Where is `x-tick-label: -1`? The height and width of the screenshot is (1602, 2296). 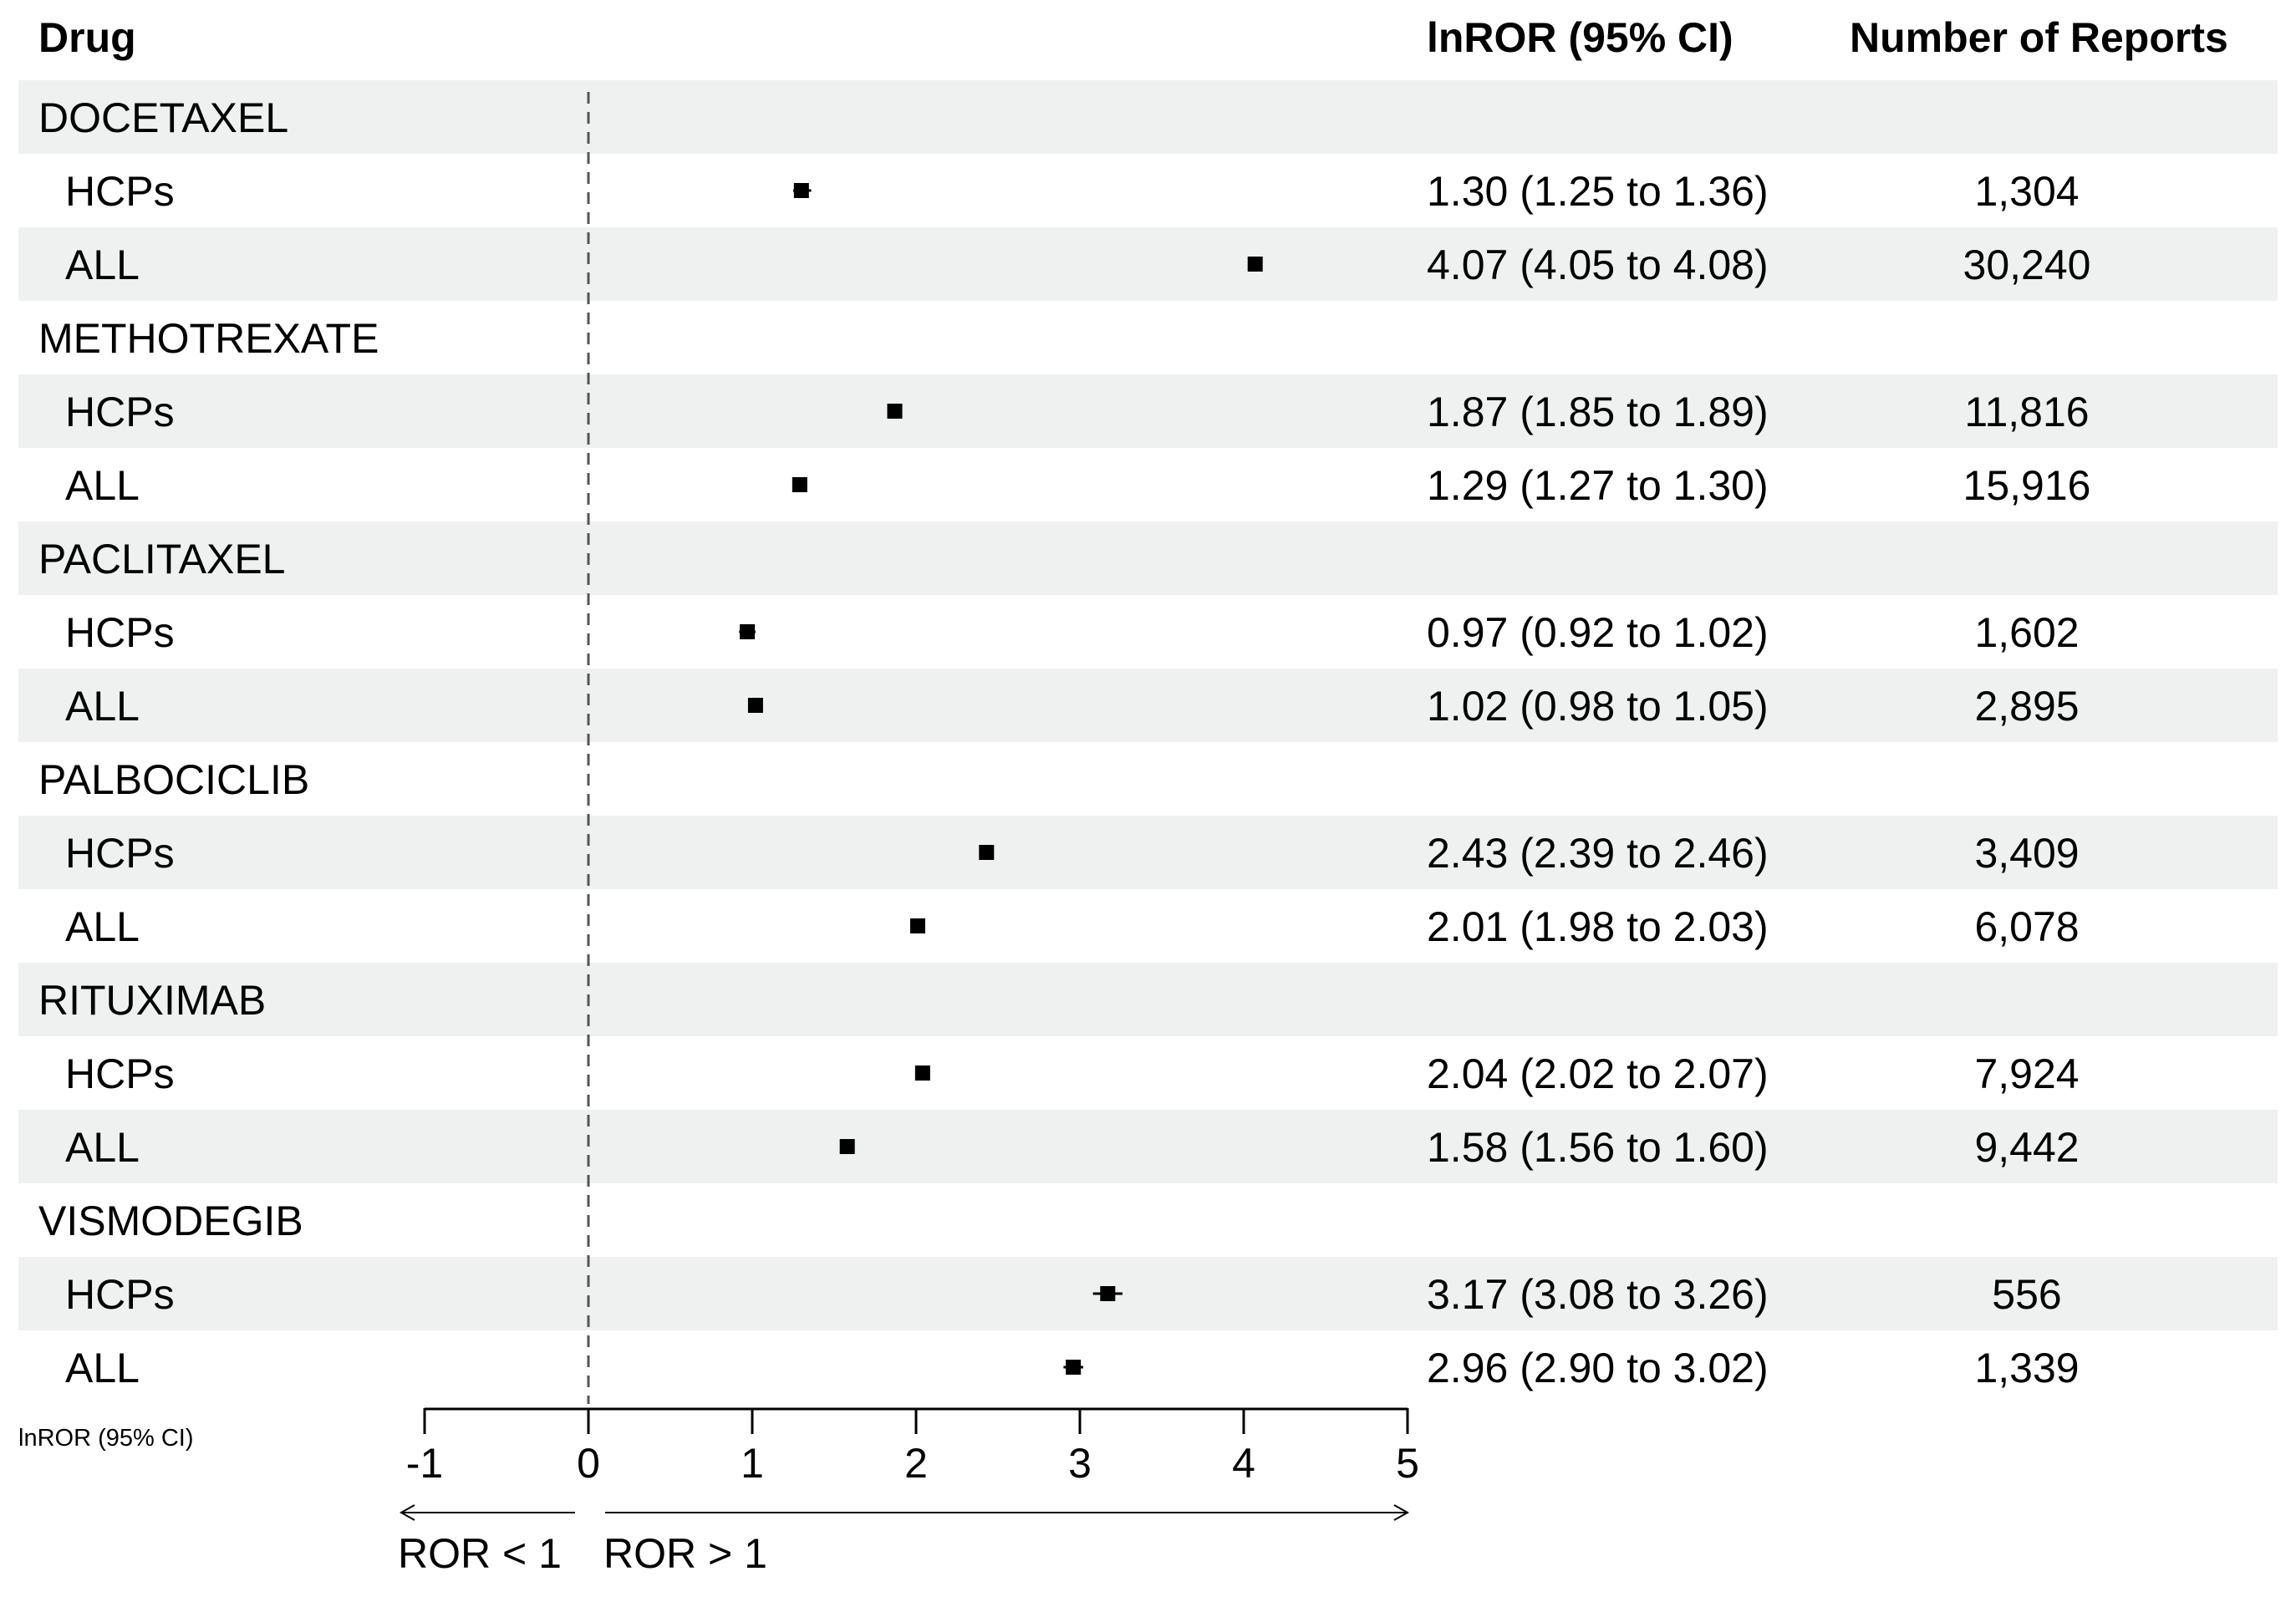 x-tick-label: -1 is located at coordinates (424, 1463).